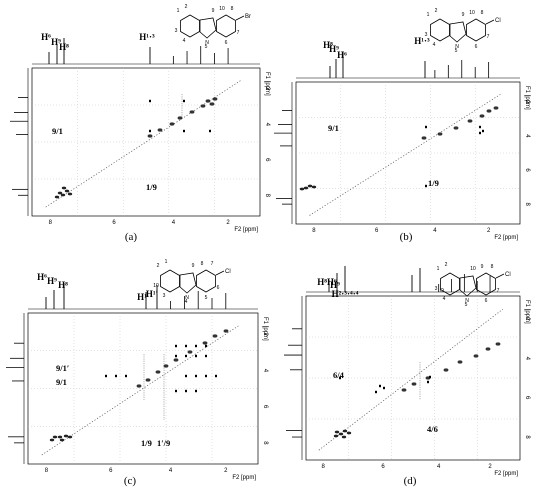 The width and height of the screenshot is (550, 493). I want to click on proton-label: H⁸H⁶, so click(327, 282).